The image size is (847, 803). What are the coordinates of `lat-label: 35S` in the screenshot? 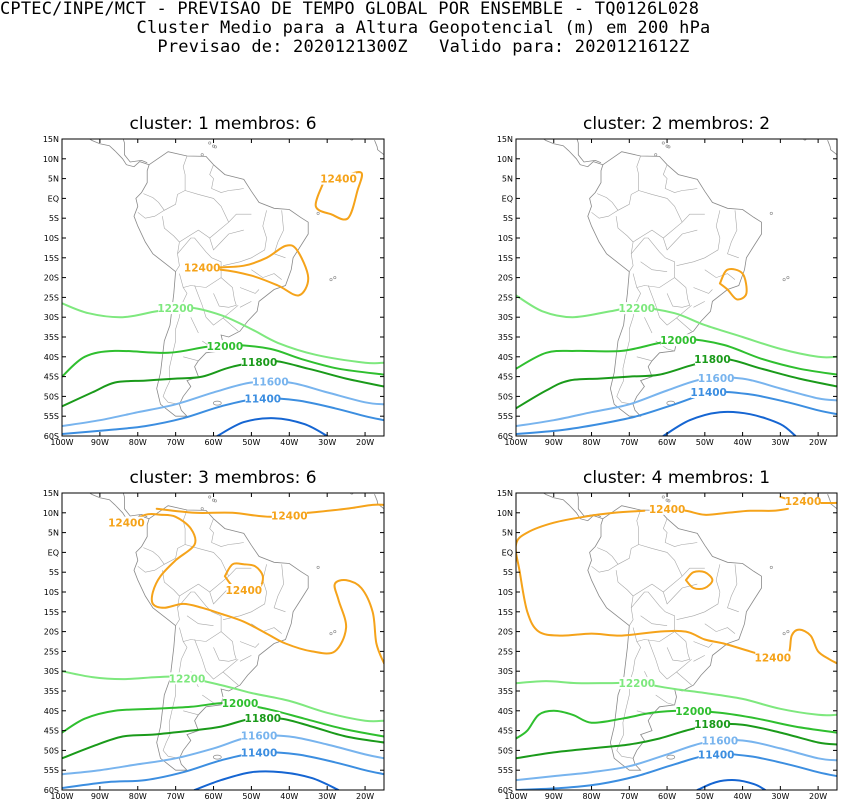 It's located at (505, 691).